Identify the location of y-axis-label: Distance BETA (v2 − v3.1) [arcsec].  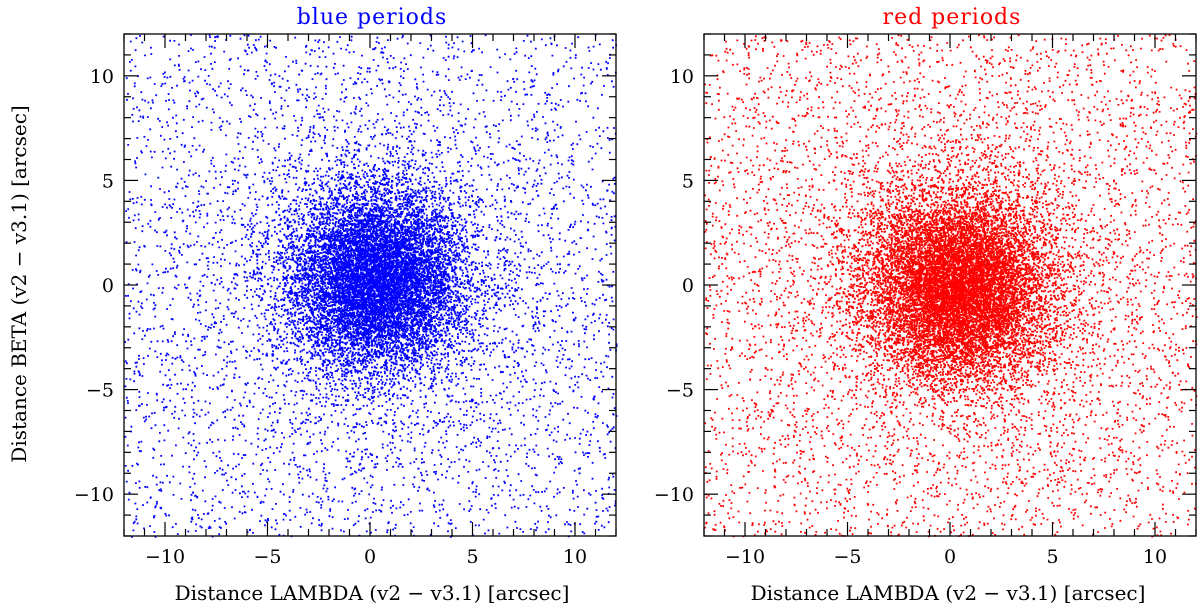
(19, 283).